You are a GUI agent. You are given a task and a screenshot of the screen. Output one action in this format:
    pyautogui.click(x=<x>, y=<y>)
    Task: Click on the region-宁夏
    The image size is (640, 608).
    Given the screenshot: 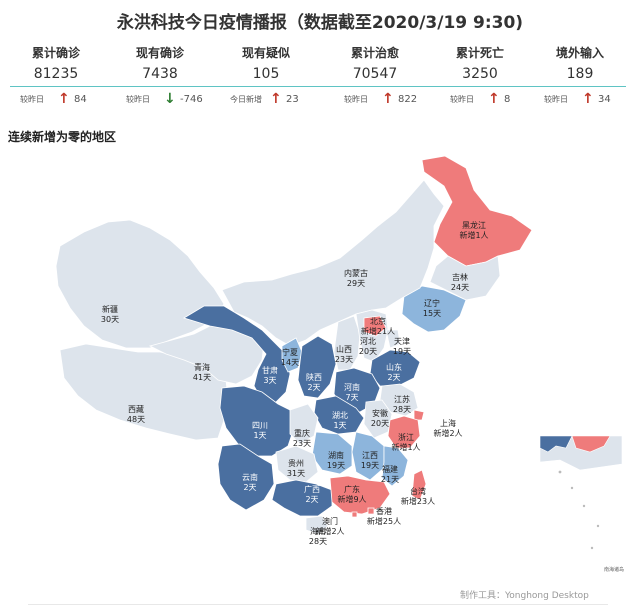 What is the action you would take?
    pyautogui.click(x=292, y=355)
    